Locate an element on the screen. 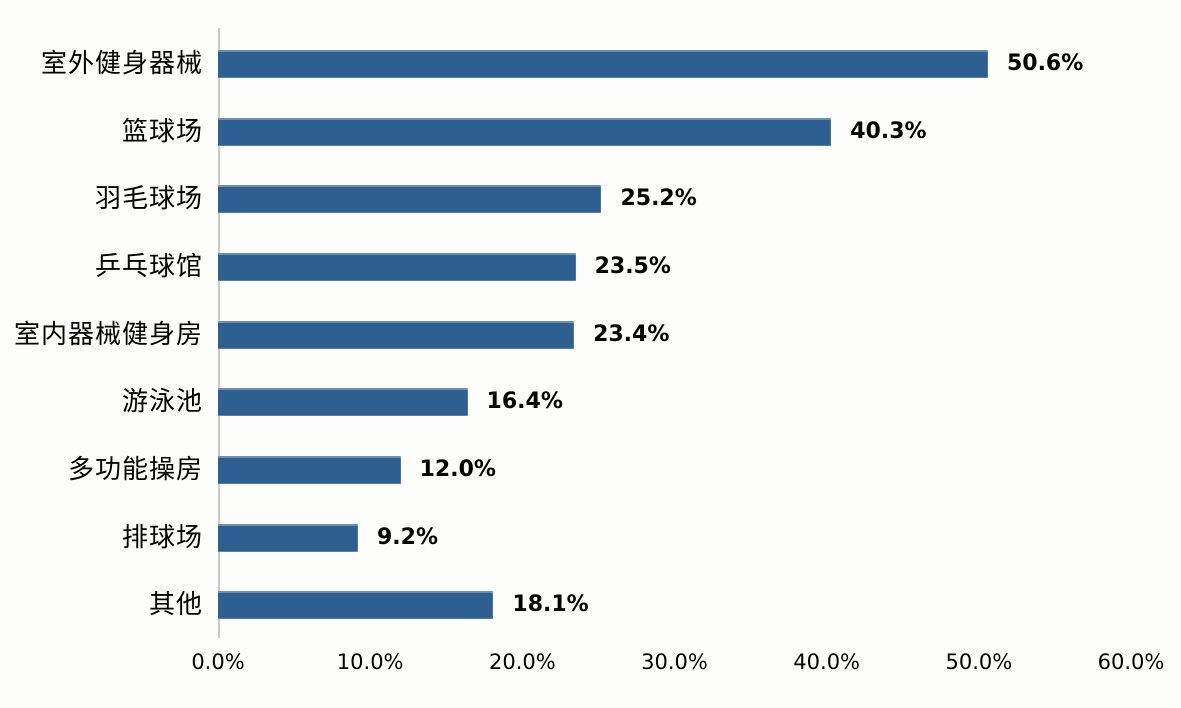  bar-track: 23.4% is located at coordinates (674, 335).